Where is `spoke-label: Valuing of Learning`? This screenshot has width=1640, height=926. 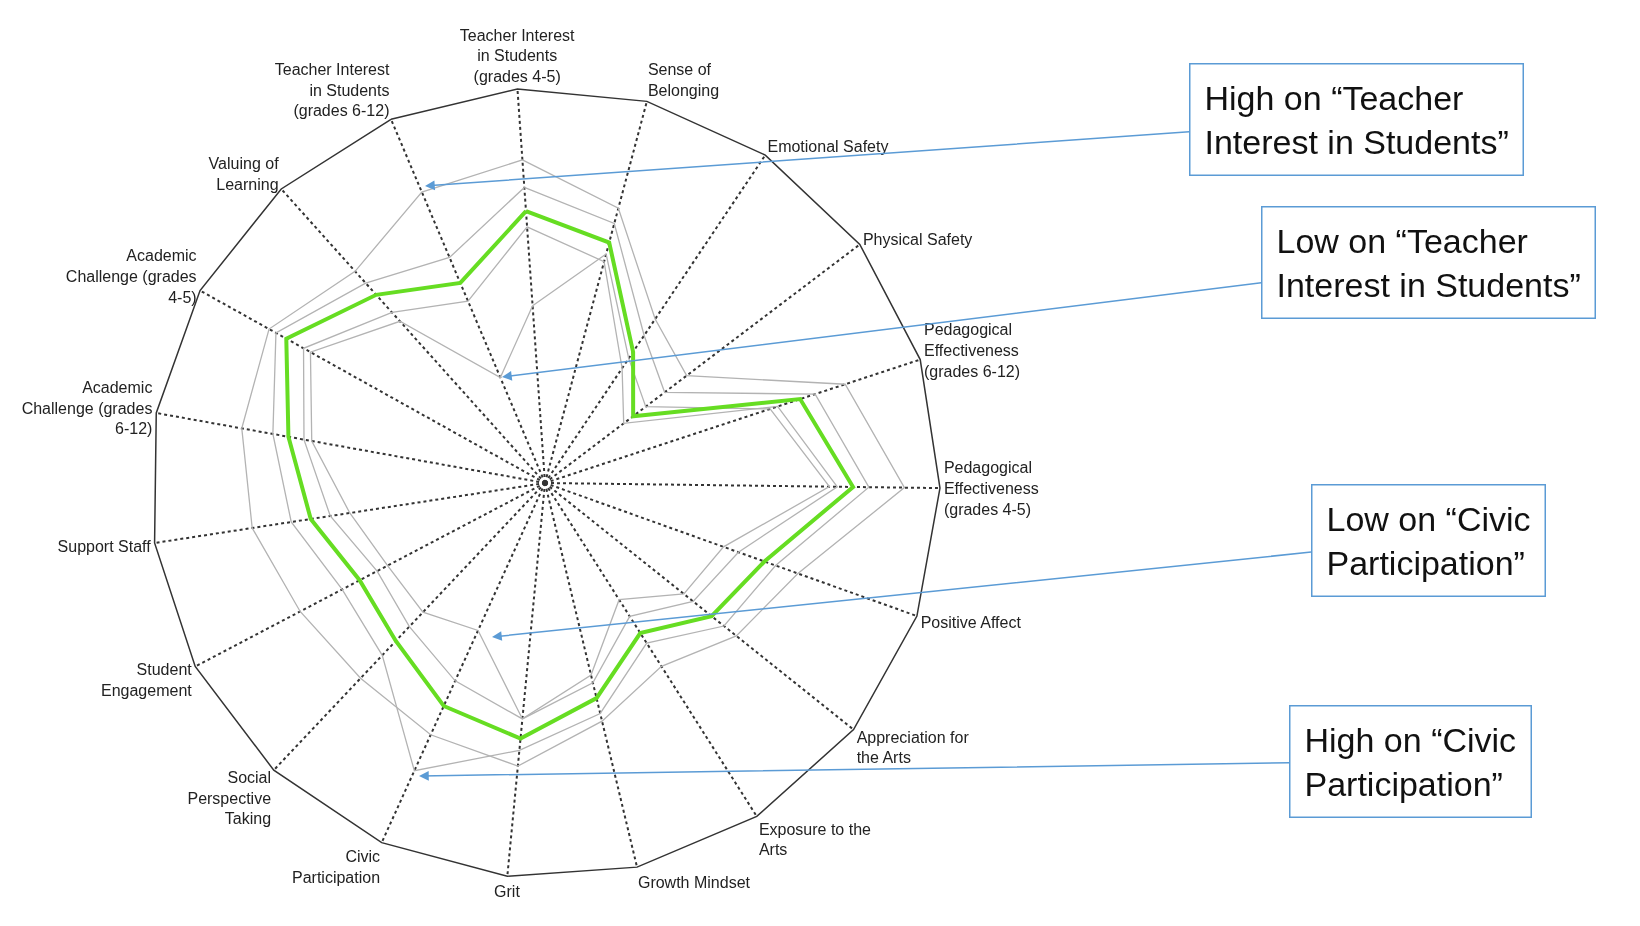 spoke-label: Valuing of Learning is located at coordinates (244, 174).